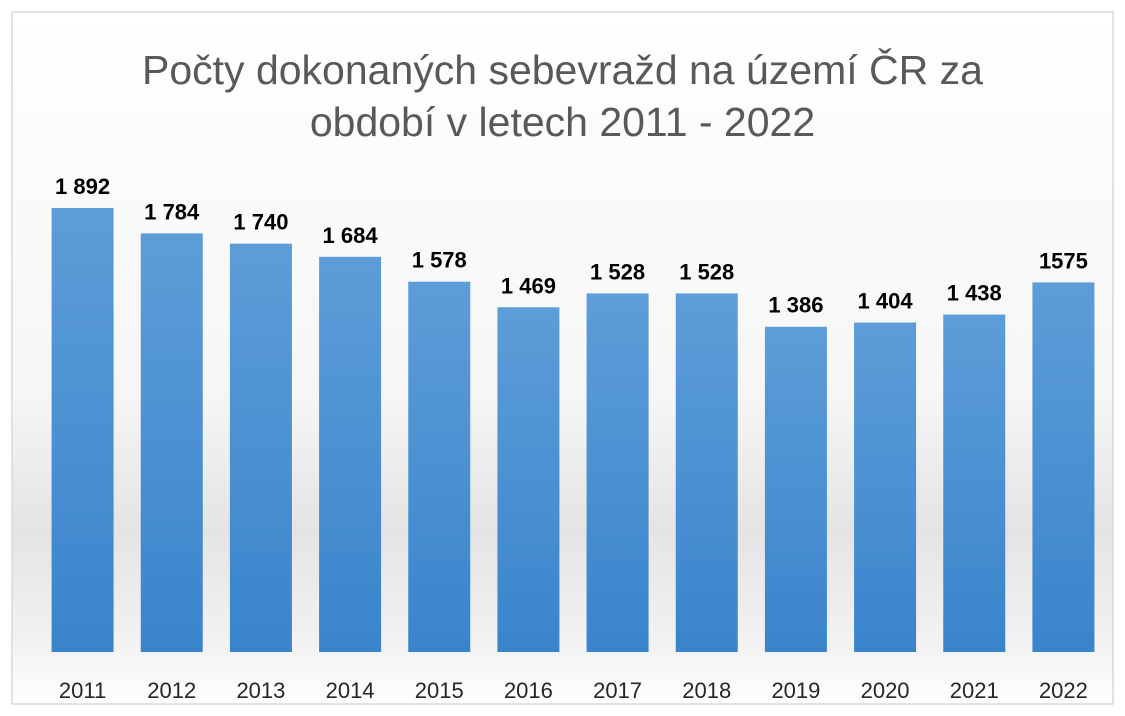  I want to click on x-tick-label: 2013, so click(260, 690).